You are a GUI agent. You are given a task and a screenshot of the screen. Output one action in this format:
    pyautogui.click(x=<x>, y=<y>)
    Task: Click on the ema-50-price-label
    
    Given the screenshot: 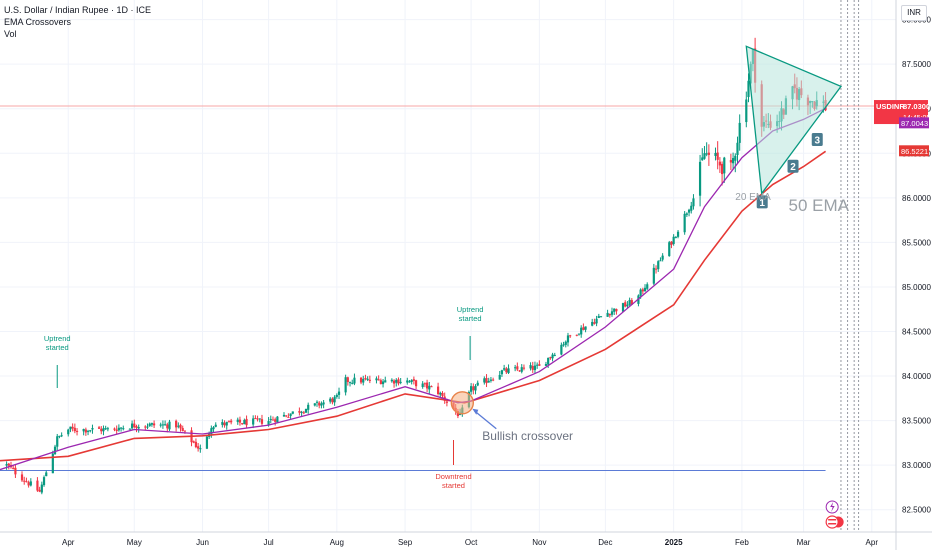 What is the action you would take?
    pyautogui.click(x=914, y=151)
    